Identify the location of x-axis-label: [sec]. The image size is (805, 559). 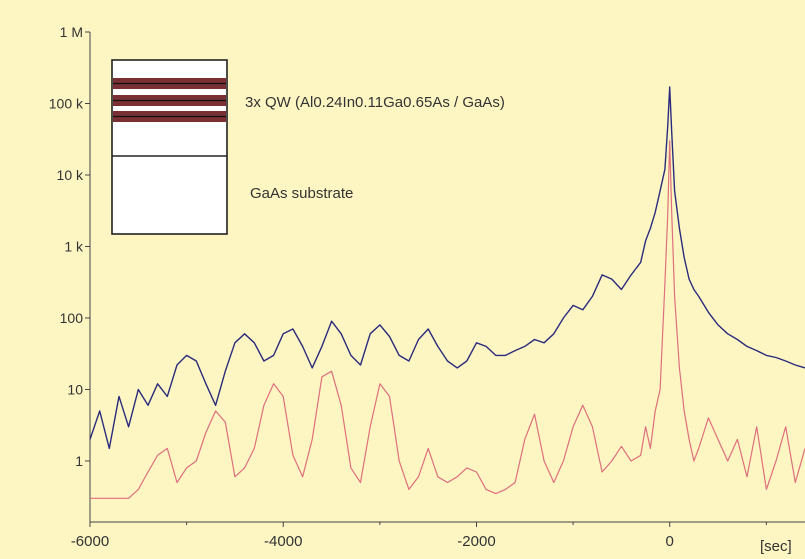
(776, 546).